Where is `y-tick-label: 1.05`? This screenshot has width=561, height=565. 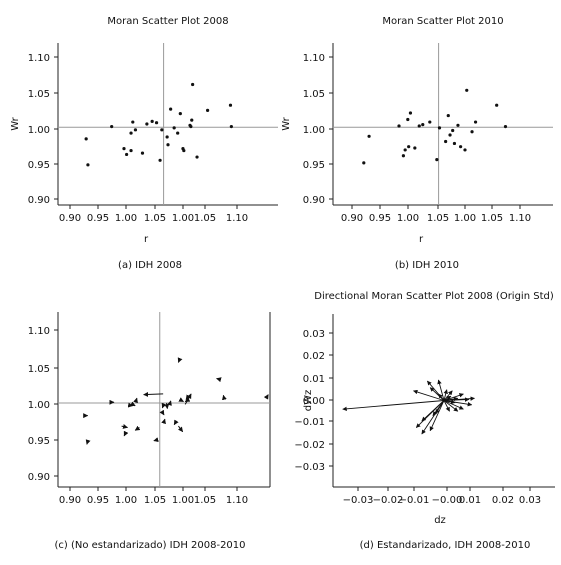 y-tick-label: 1.05 is located at coordinates (39, 94).